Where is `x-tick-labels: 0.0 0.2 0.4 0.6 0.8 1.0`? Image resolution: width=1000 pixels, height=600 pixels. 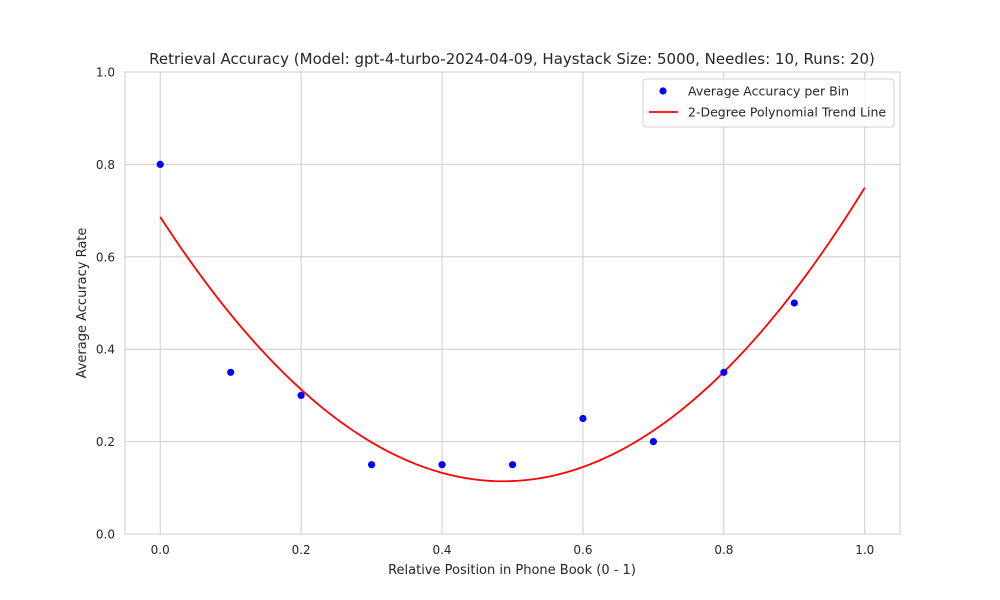 x-tick-labels: 0.0 0.2 0.4 0.6 0.8 1.0 is located at coordinates (513, 550).